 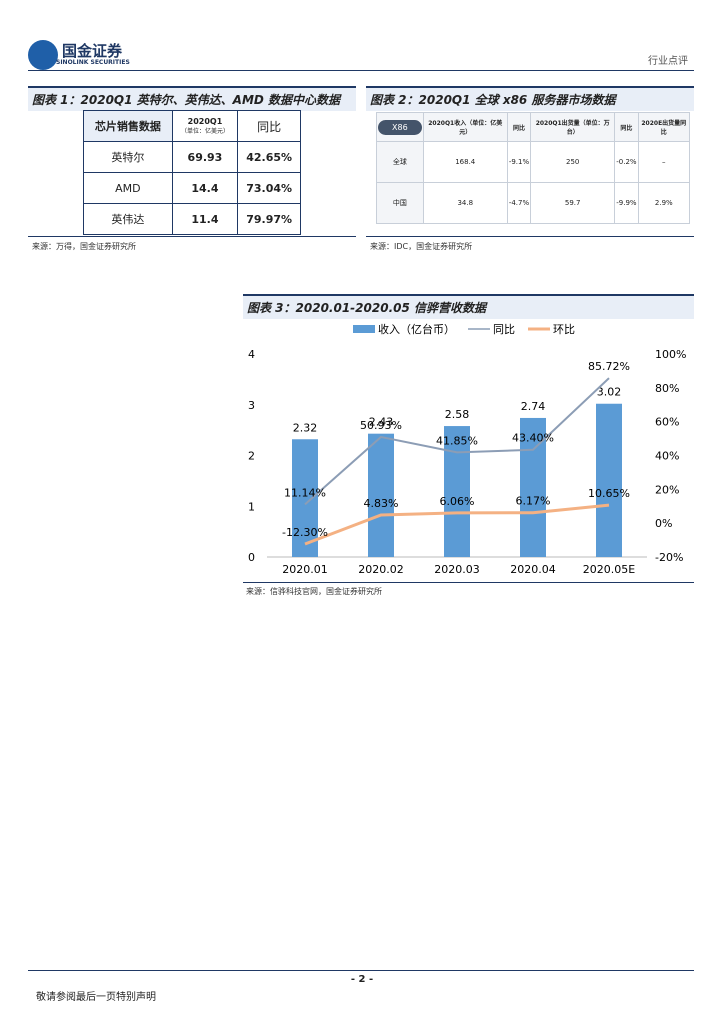 I want to click on data-label: 50.93%, so click(x=381, y=425).